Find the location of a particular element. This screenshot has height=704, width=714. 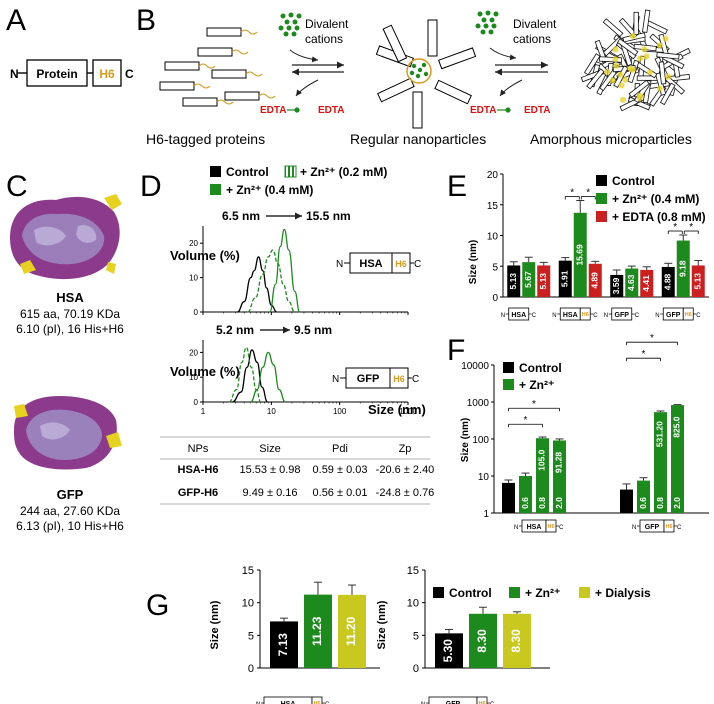

y-tick-label: 10000 is located at coordinates (475, 366).